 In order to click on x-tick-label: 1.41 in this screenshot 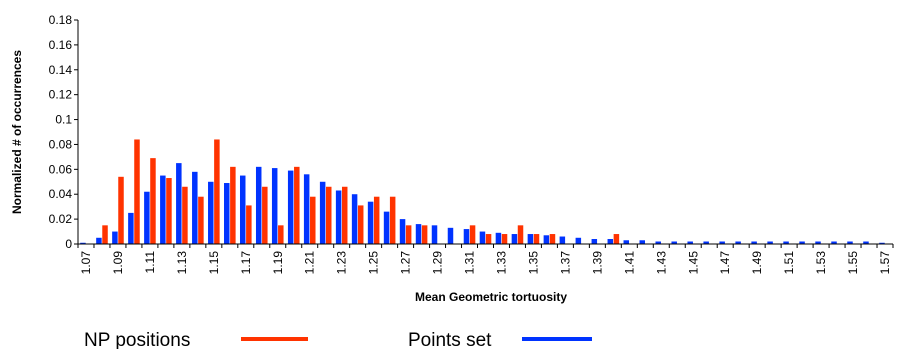, I will do `click(629, 263)`.